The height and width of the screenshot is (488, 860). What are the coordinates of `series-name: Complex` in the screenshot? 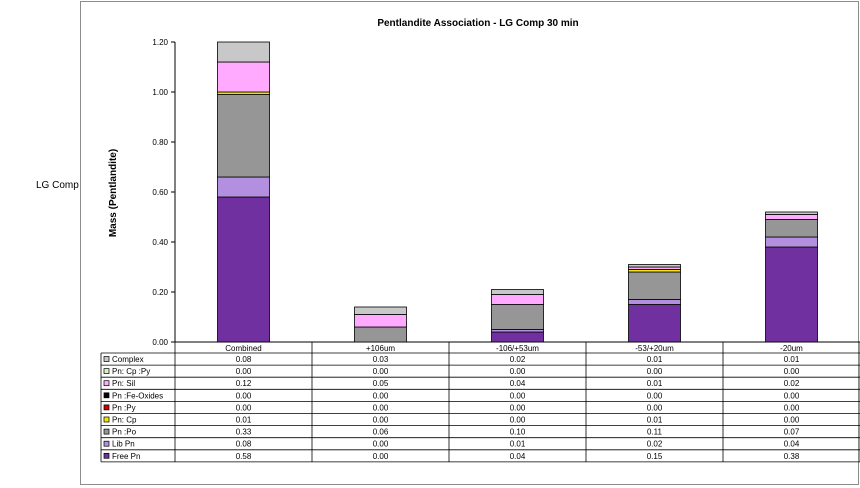 It's located at (128, 359).